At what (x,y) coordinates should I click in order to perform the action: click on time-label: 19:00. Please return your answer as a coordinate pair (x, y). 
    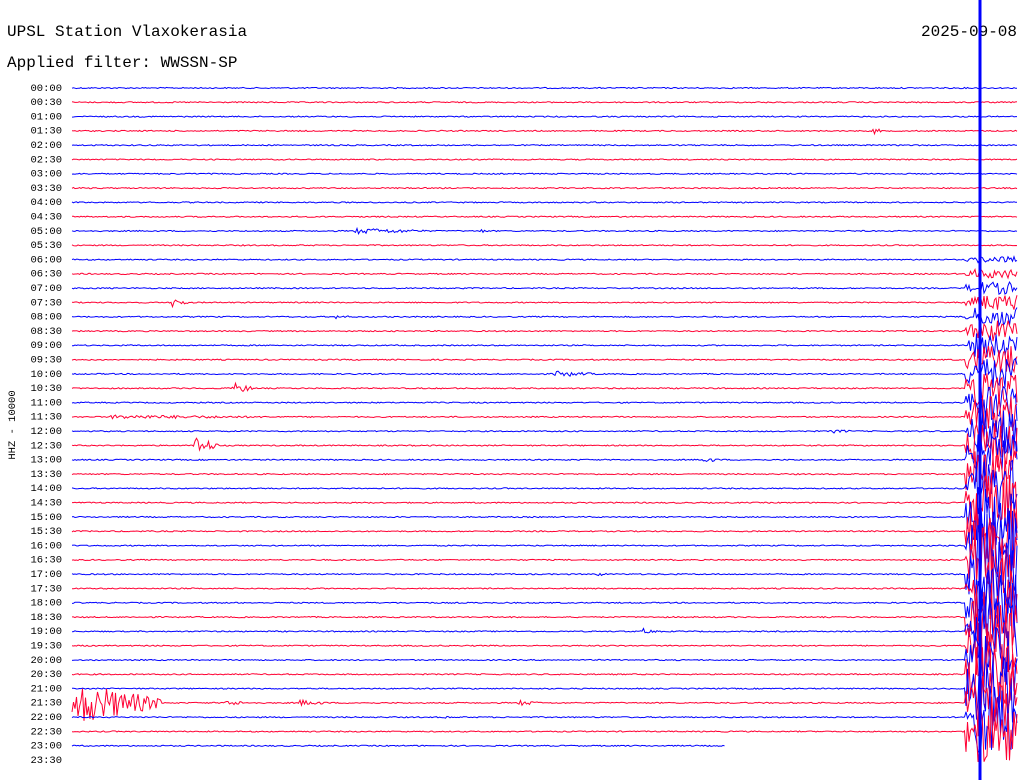
    Looking at the image, I should click on (46, 632).